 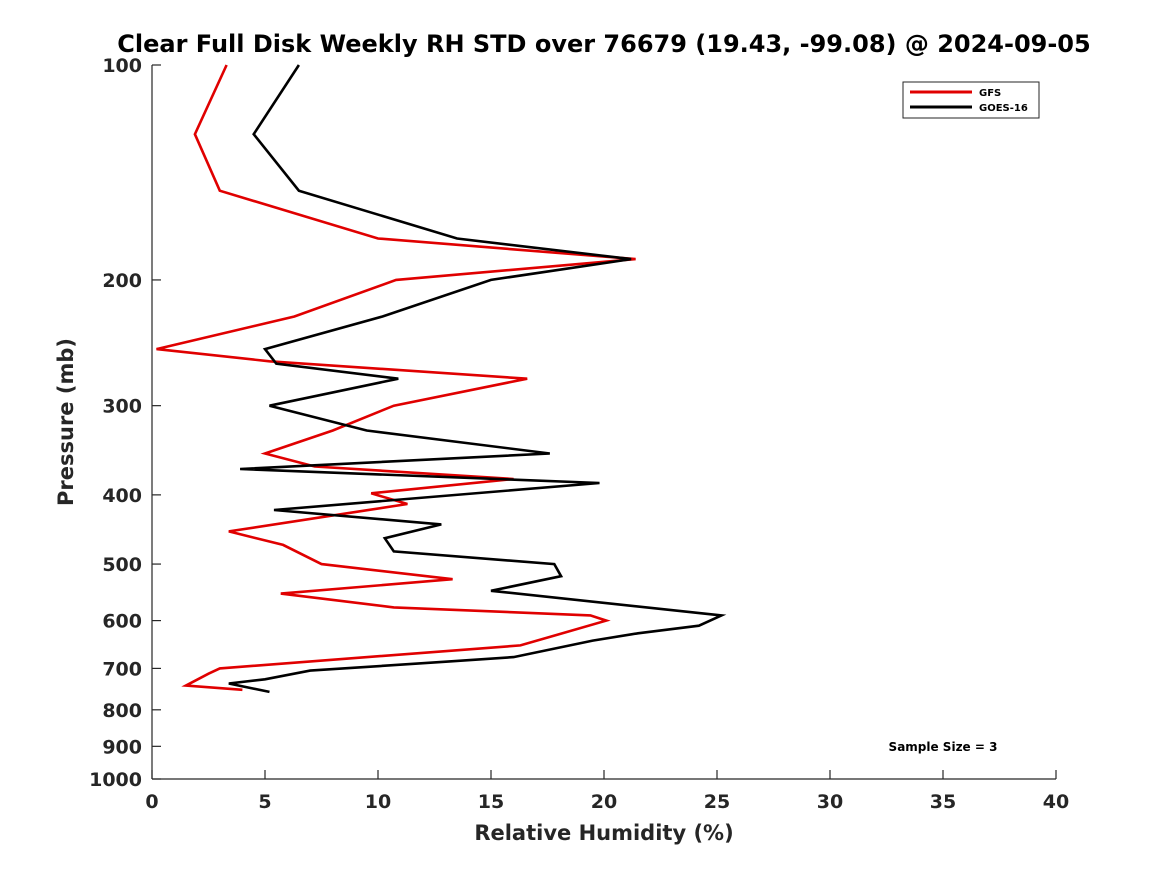 What do you see at coordinates (125, 423) in the screenshot?
I see `y-ticks: 100 200 300 400 500 600 700 800 900 1000` at bounding box center [125, 423].